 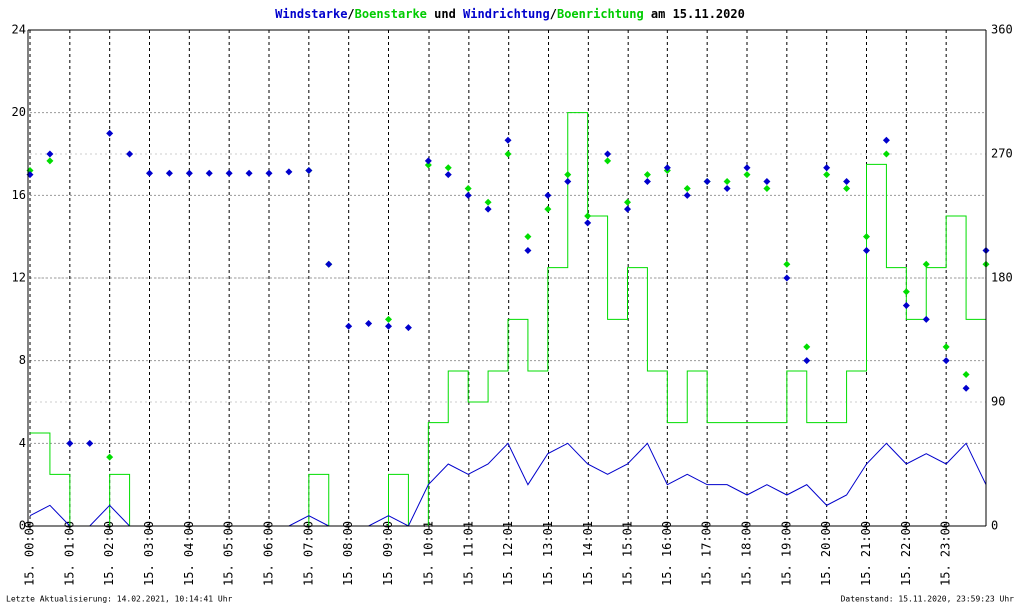 I want to click on x-tick-label: 15. 05:00, so click(x=229, y=553).